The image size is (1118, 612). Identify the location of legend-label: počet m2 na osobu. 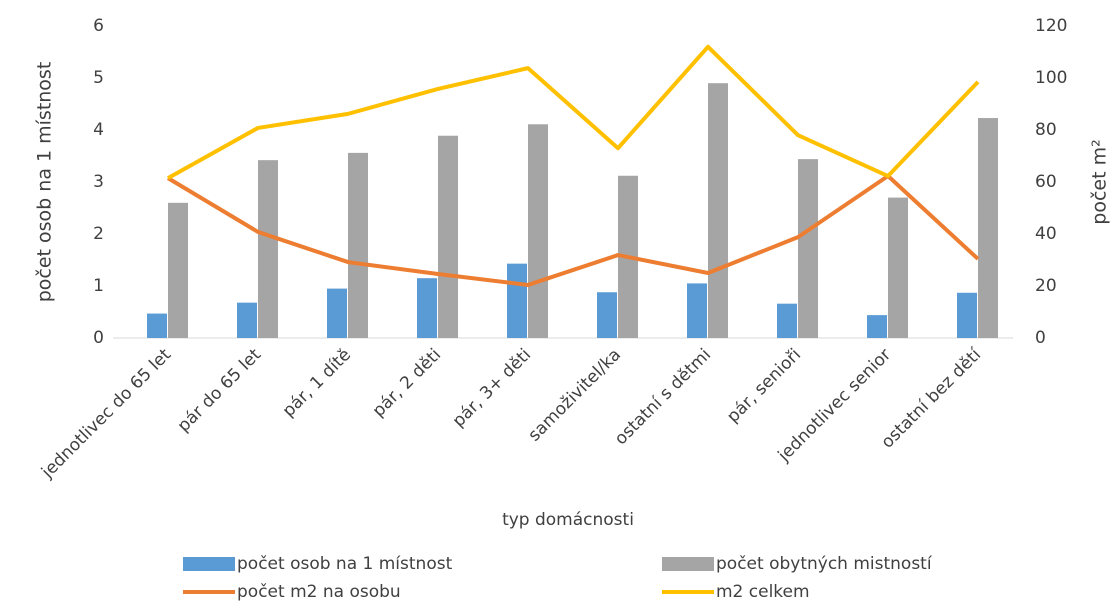
(319, 592).